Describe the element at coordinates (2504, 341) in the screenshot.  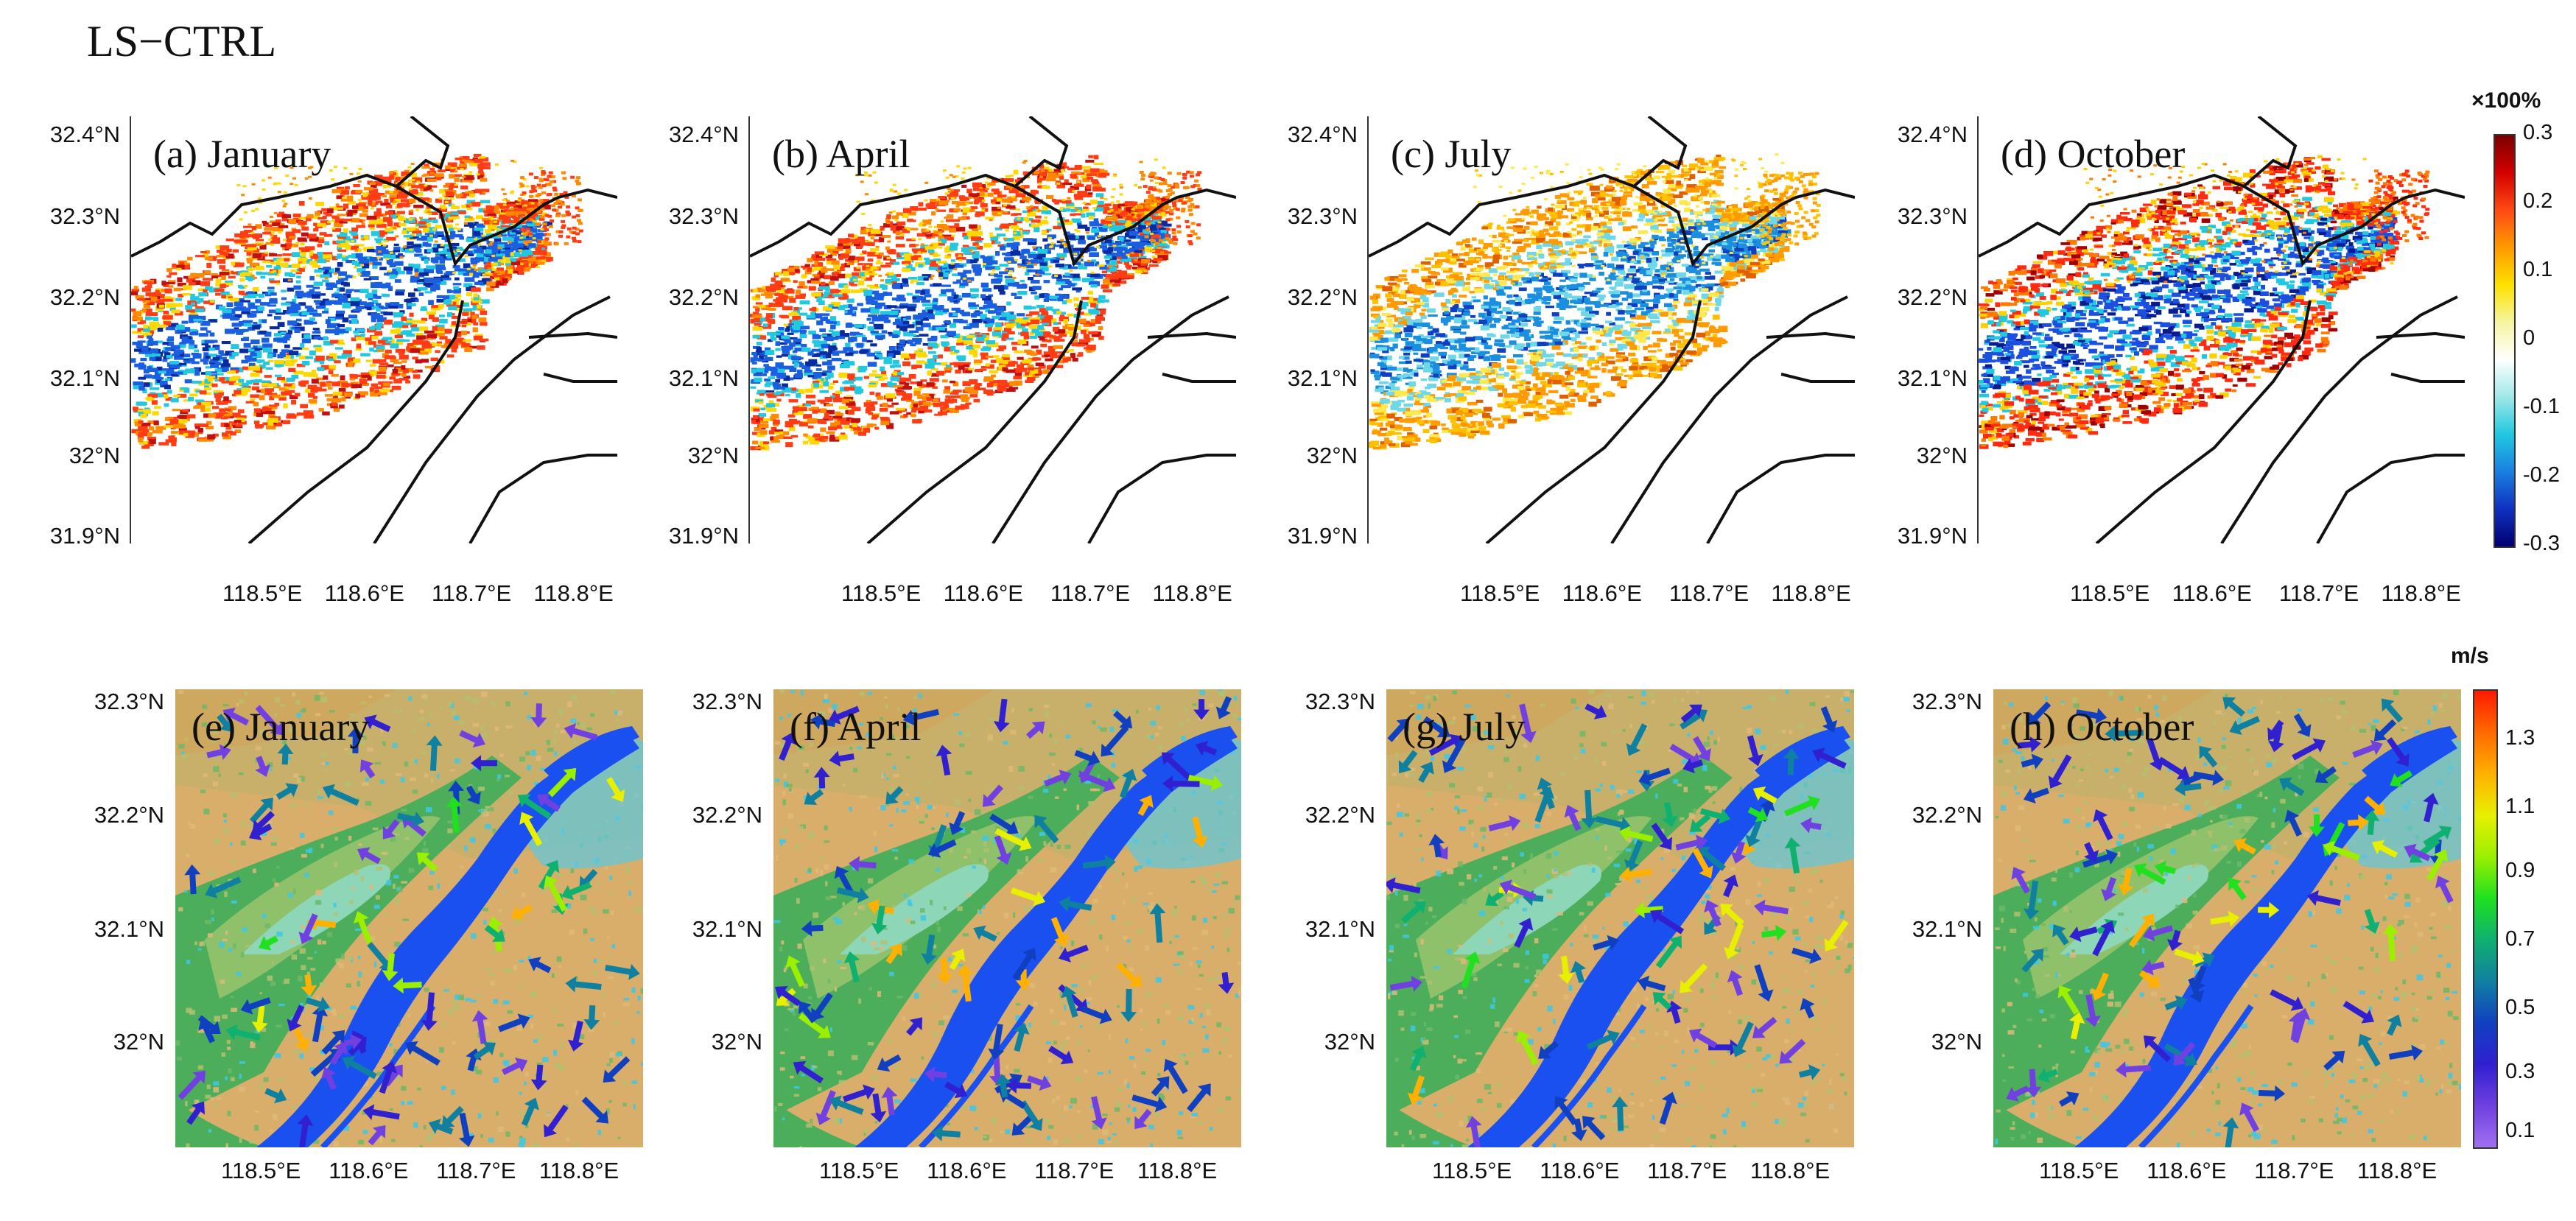
I see `top-colorbar-bar` at that location.